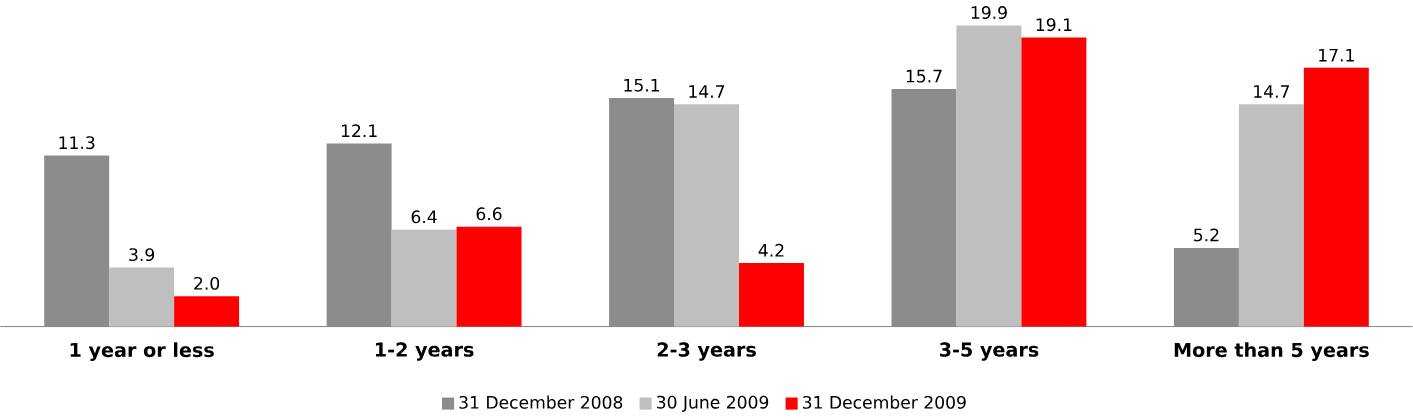 The height and width of the screenshot is (420, 1413). Describe the element at coordinates (142, 255) in the screenshot. I see `data-label: 3.9` at that location.